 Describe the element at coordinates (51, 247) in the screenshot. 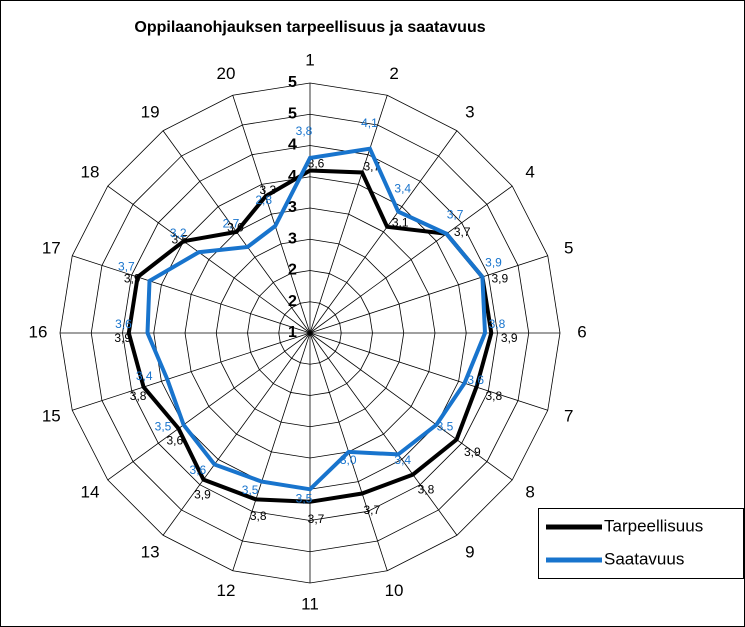

I see `category-label: 17` at that location.